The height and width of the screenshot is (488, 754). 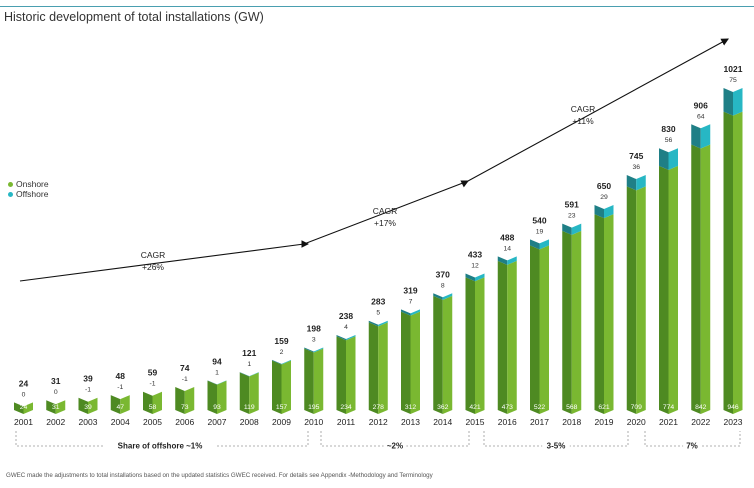 What do you see at coordinates (415, 362) in the screenshot?
I see `bar-onshore-right-2013` at bounding box center [415, 362].